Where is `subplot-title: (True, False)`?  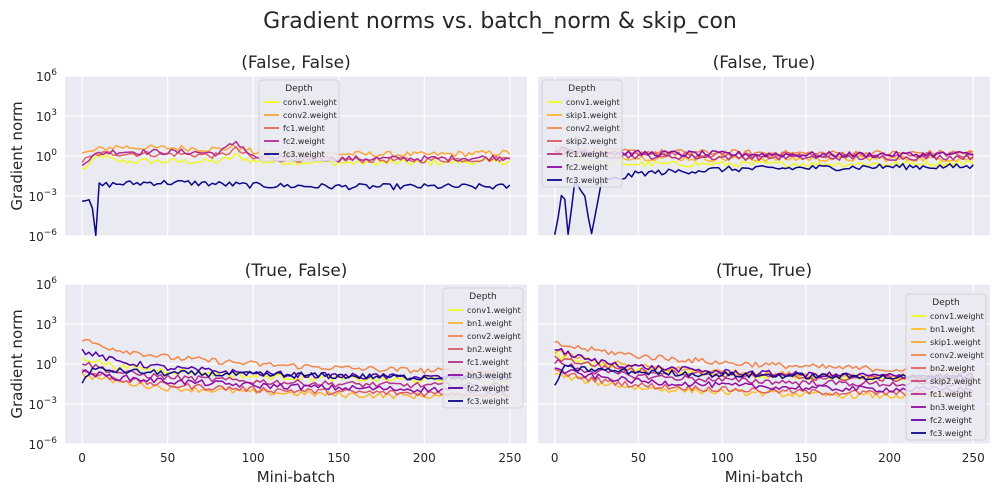 subplot-title: (True, False) is located at coordinates (296, 271).